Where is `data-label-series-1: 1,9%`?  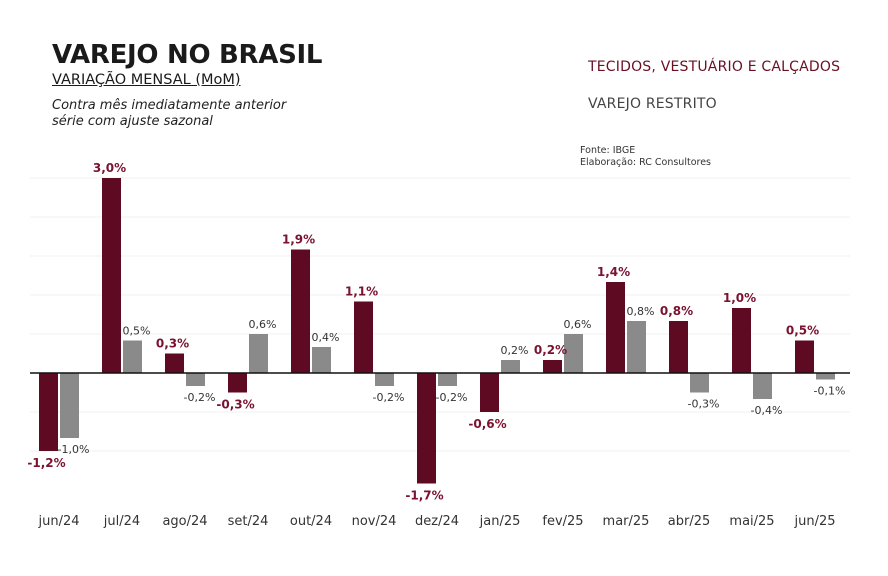 data-label-series-1: 1,9% is located at coordinates (298, 240).